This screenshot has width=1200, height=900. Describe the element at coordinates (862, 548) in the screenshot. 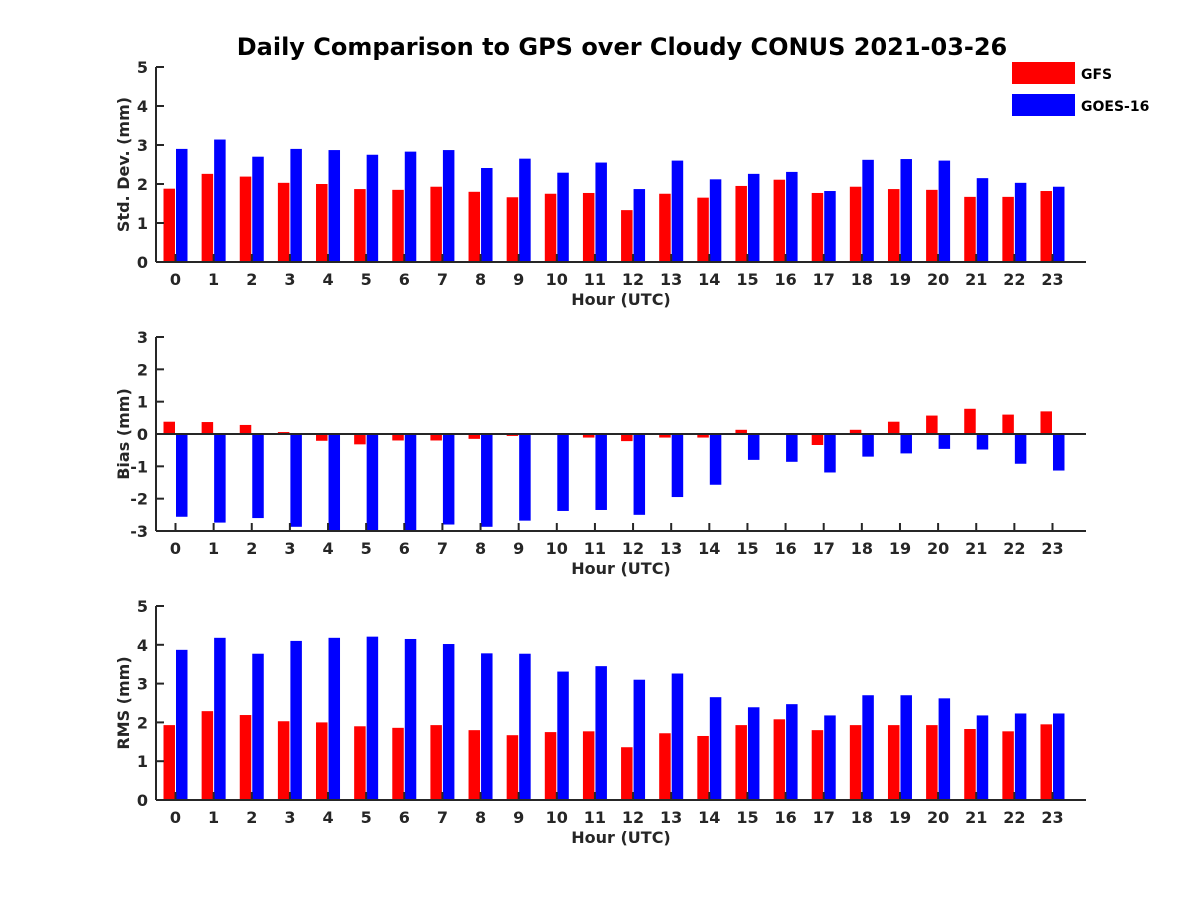

I see `x-tick-label: 18` at that location.